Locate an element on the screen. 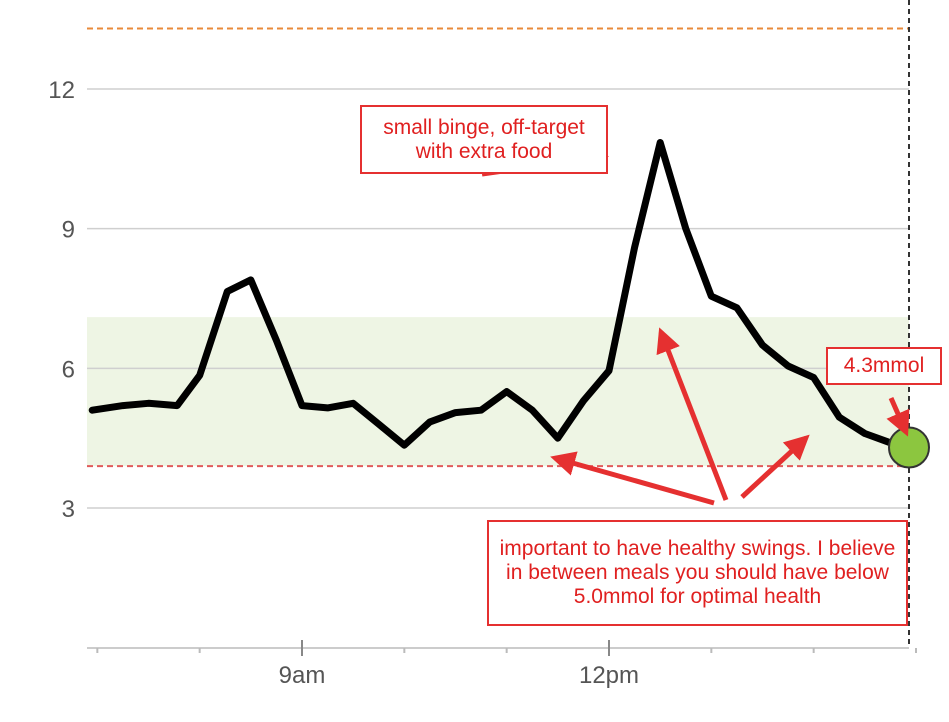  arrow-swing-band is located at coordinates (692, 414).